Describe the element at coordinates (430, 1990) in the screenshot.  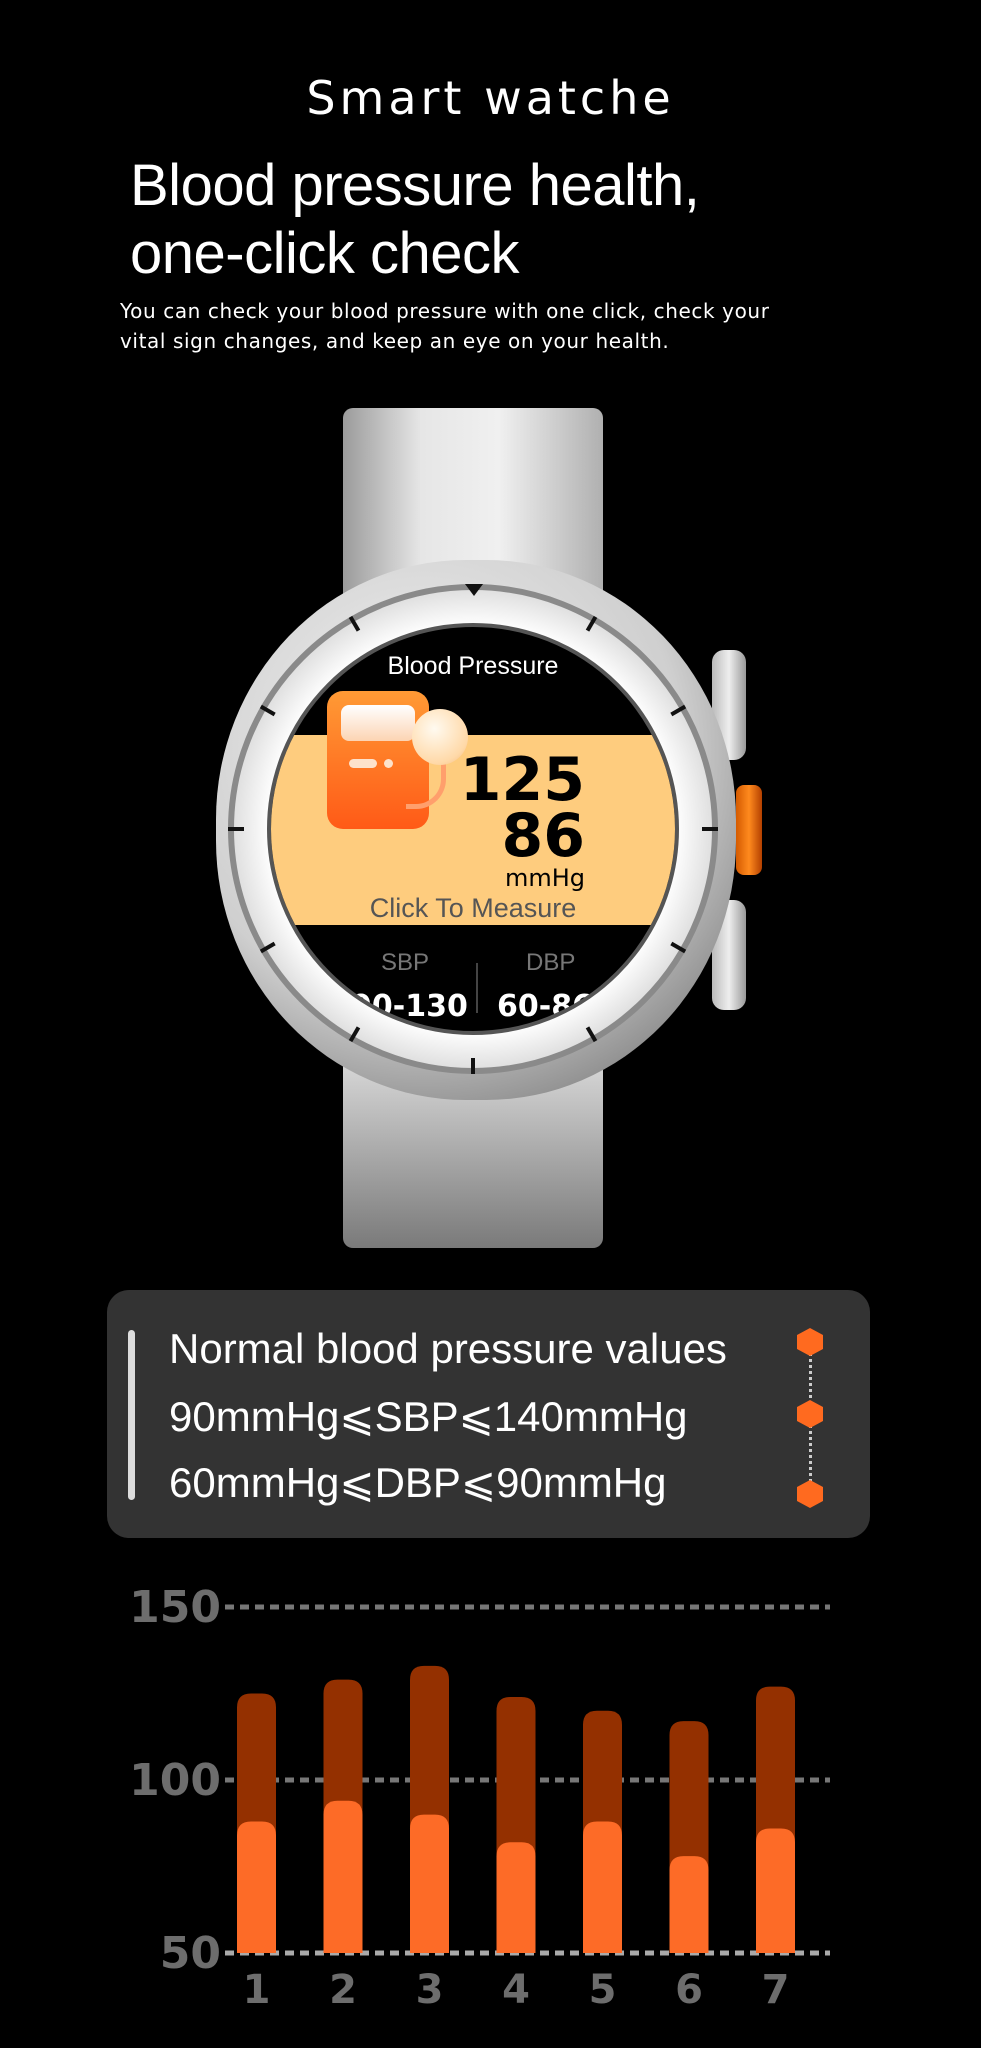
I see `x-tick-label: 3` at that location.